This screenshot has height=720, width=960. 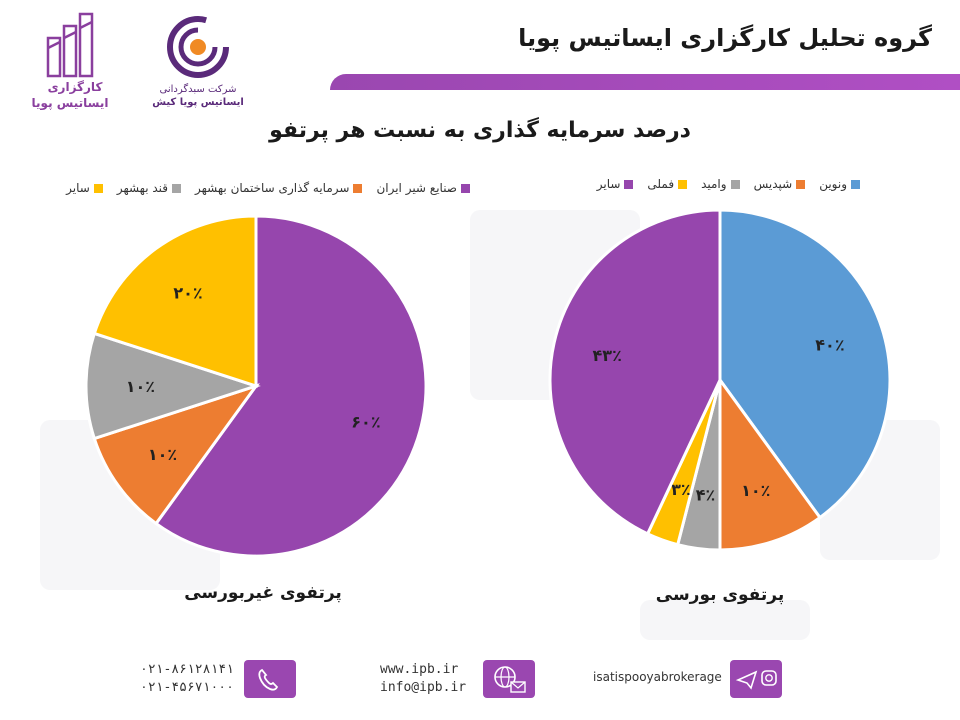 I want to click on phone-number-2: ۰۲۱-۴۵۶۷۱۰۰۰, so click(x=187, y=687).